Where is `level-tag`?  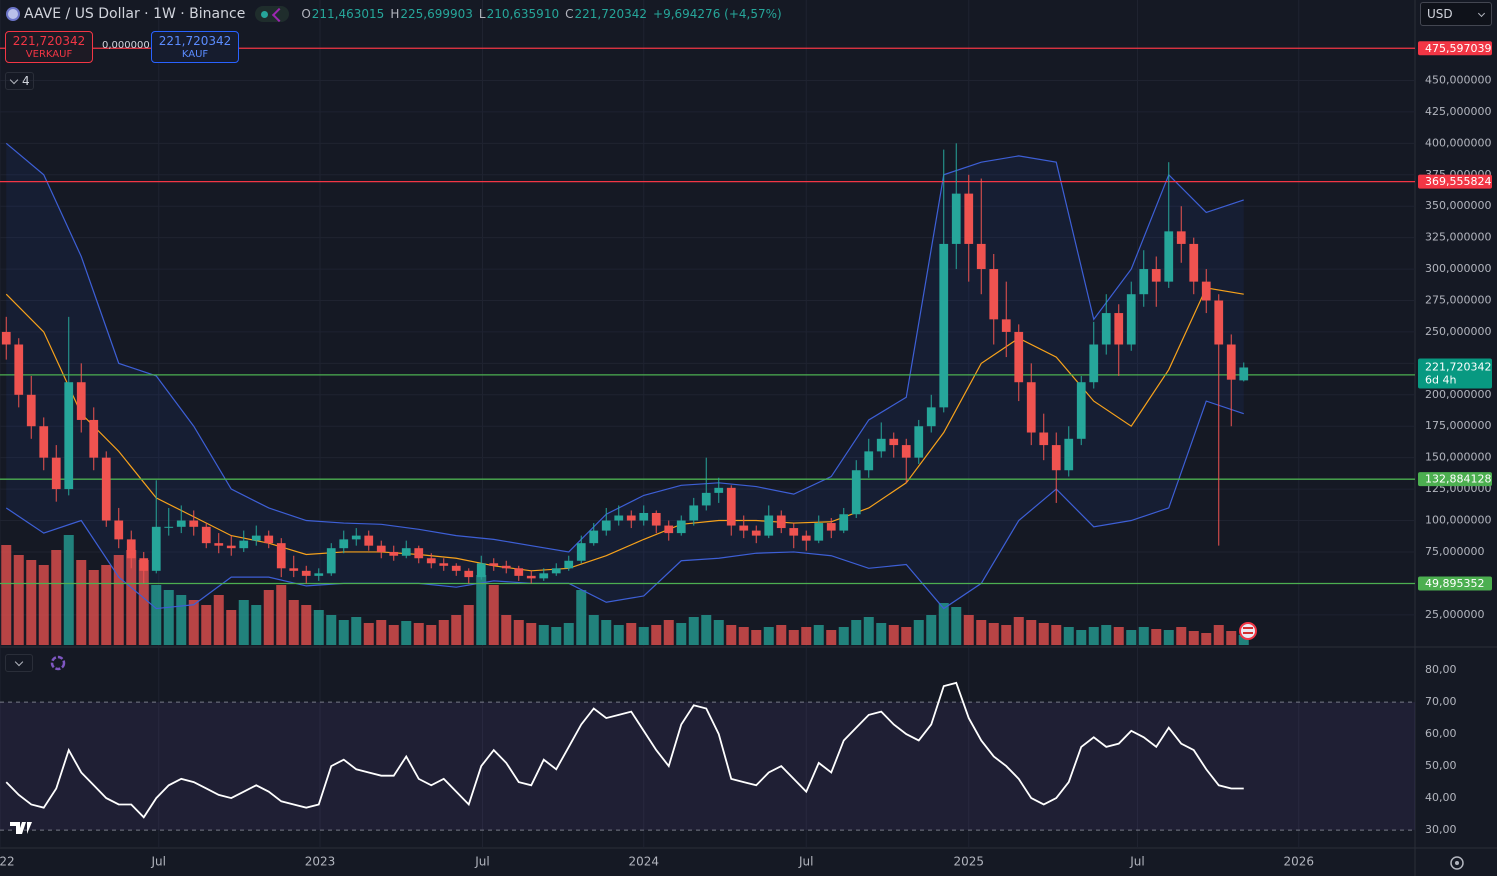
level-tag is located at coordinates (1455, 479).